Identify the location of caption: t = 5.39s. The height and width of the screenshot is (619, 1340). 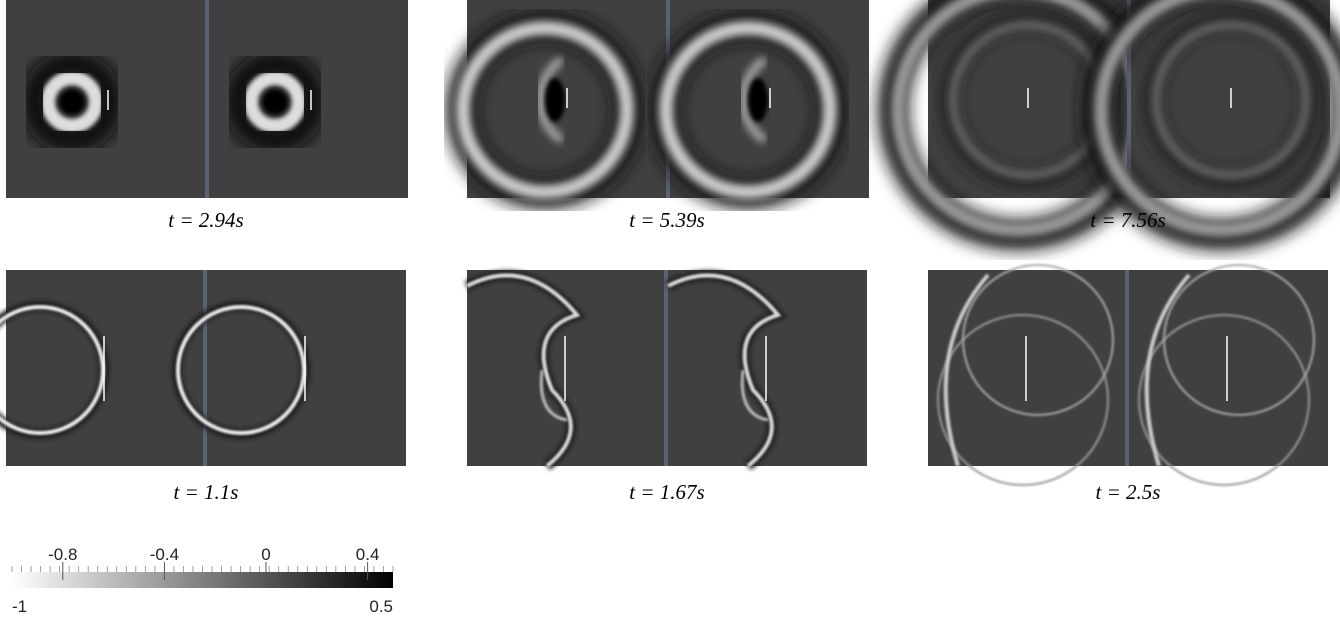
(666, 220).